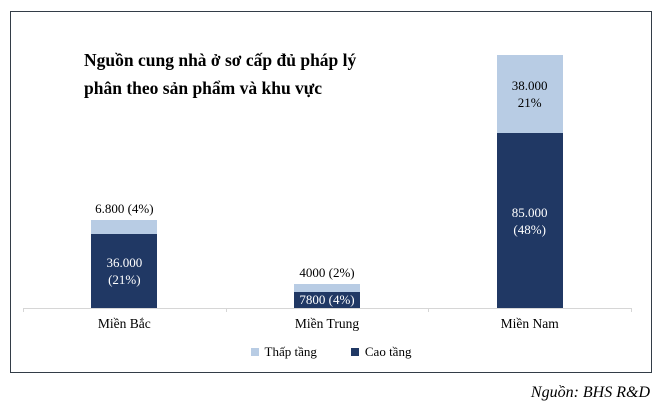 The width and height of the screenshot is (663, 417). What do you see at coordinates (124, 323) in the screenshot?
I see `category-label: Miền Bắc` at bounding box center [124, 323].